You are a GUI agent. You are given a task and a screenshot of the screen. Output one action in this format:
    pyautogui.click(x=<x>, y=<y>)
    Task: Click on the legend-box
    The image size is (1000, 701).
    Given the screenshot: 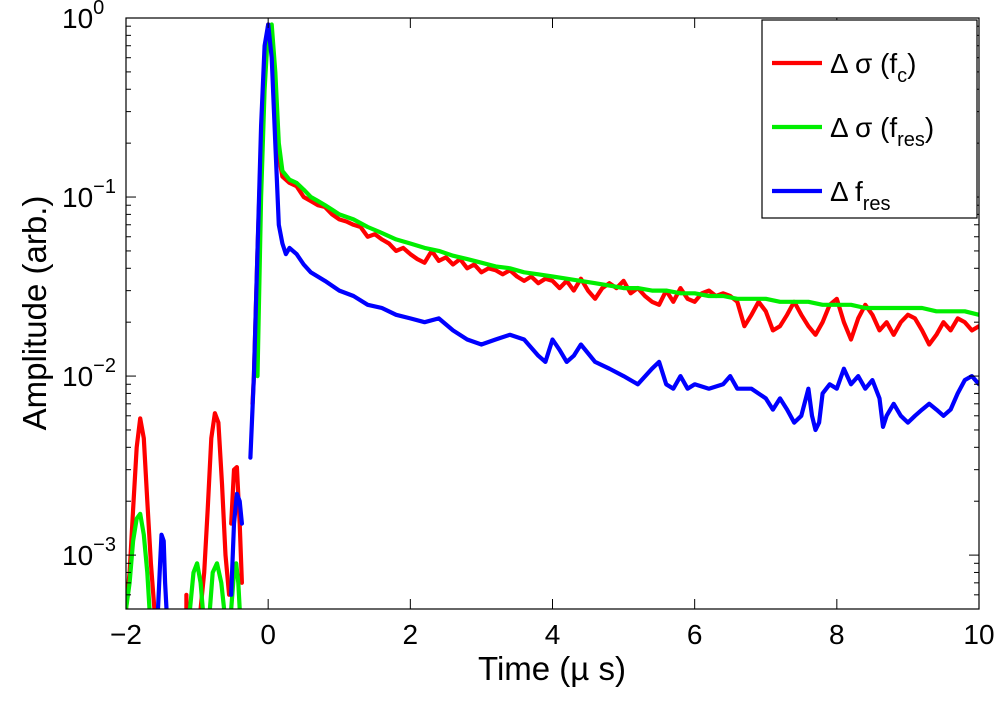 What is the action you would take?
    pyautogui.click(x=869, y=119)
    